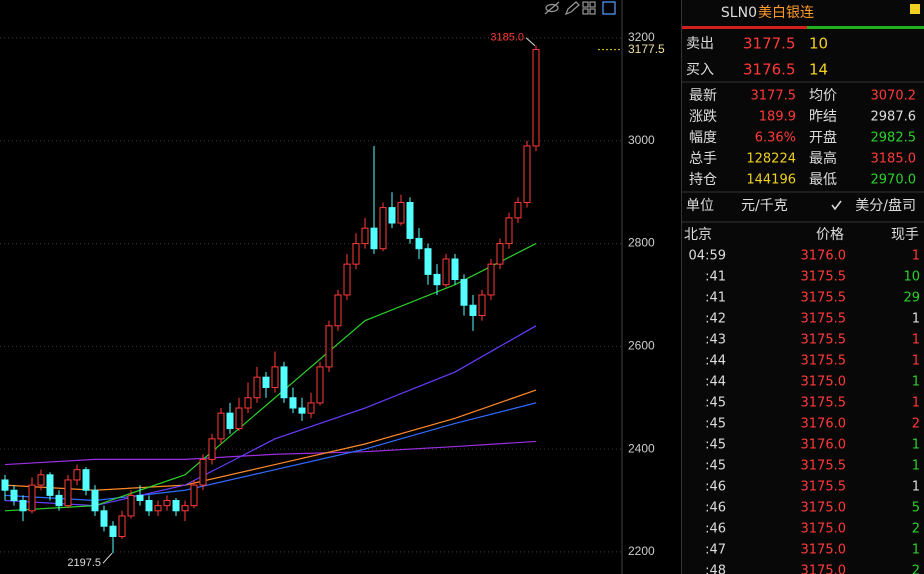 The height and width of the screenshot is (574, 924). What do you see at coordinates (698, 235) in the screenshot?
I see `trade-header: 北京` at bounding box center [698, 235].